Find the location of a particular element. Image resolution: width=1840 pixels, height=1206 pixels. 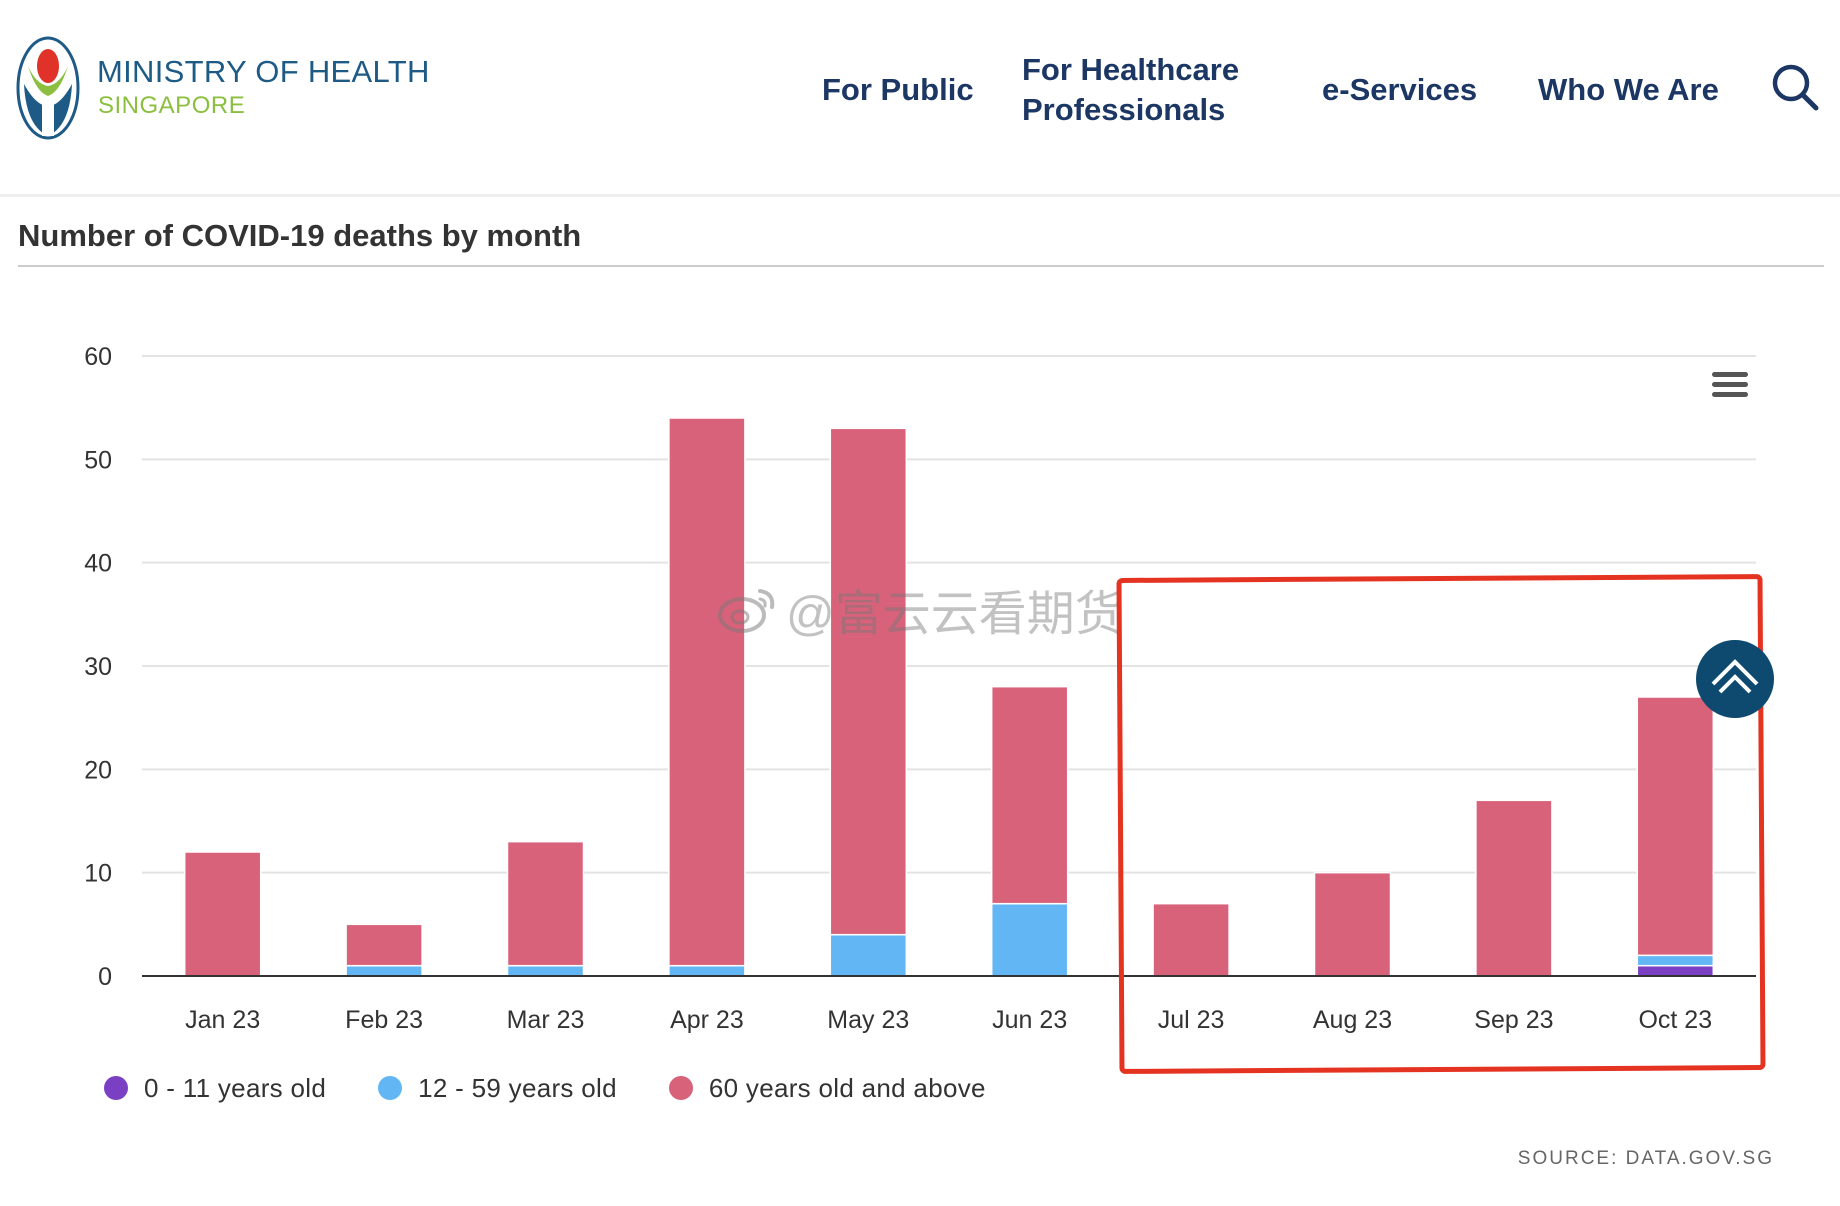

y-tick-label: 60 is located at coordinates (98, 357).